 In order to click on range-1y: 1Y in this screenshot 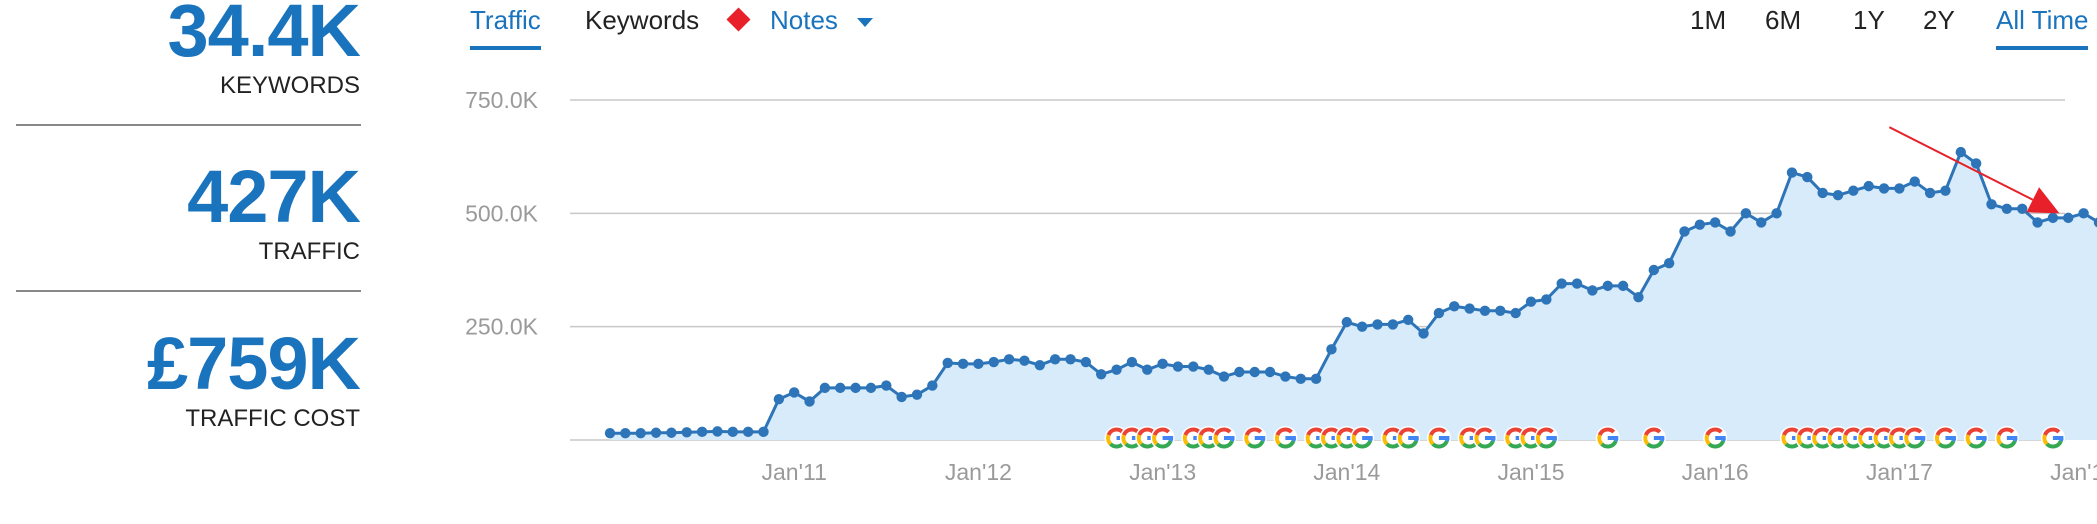, I will do `click(1869, 20)`.